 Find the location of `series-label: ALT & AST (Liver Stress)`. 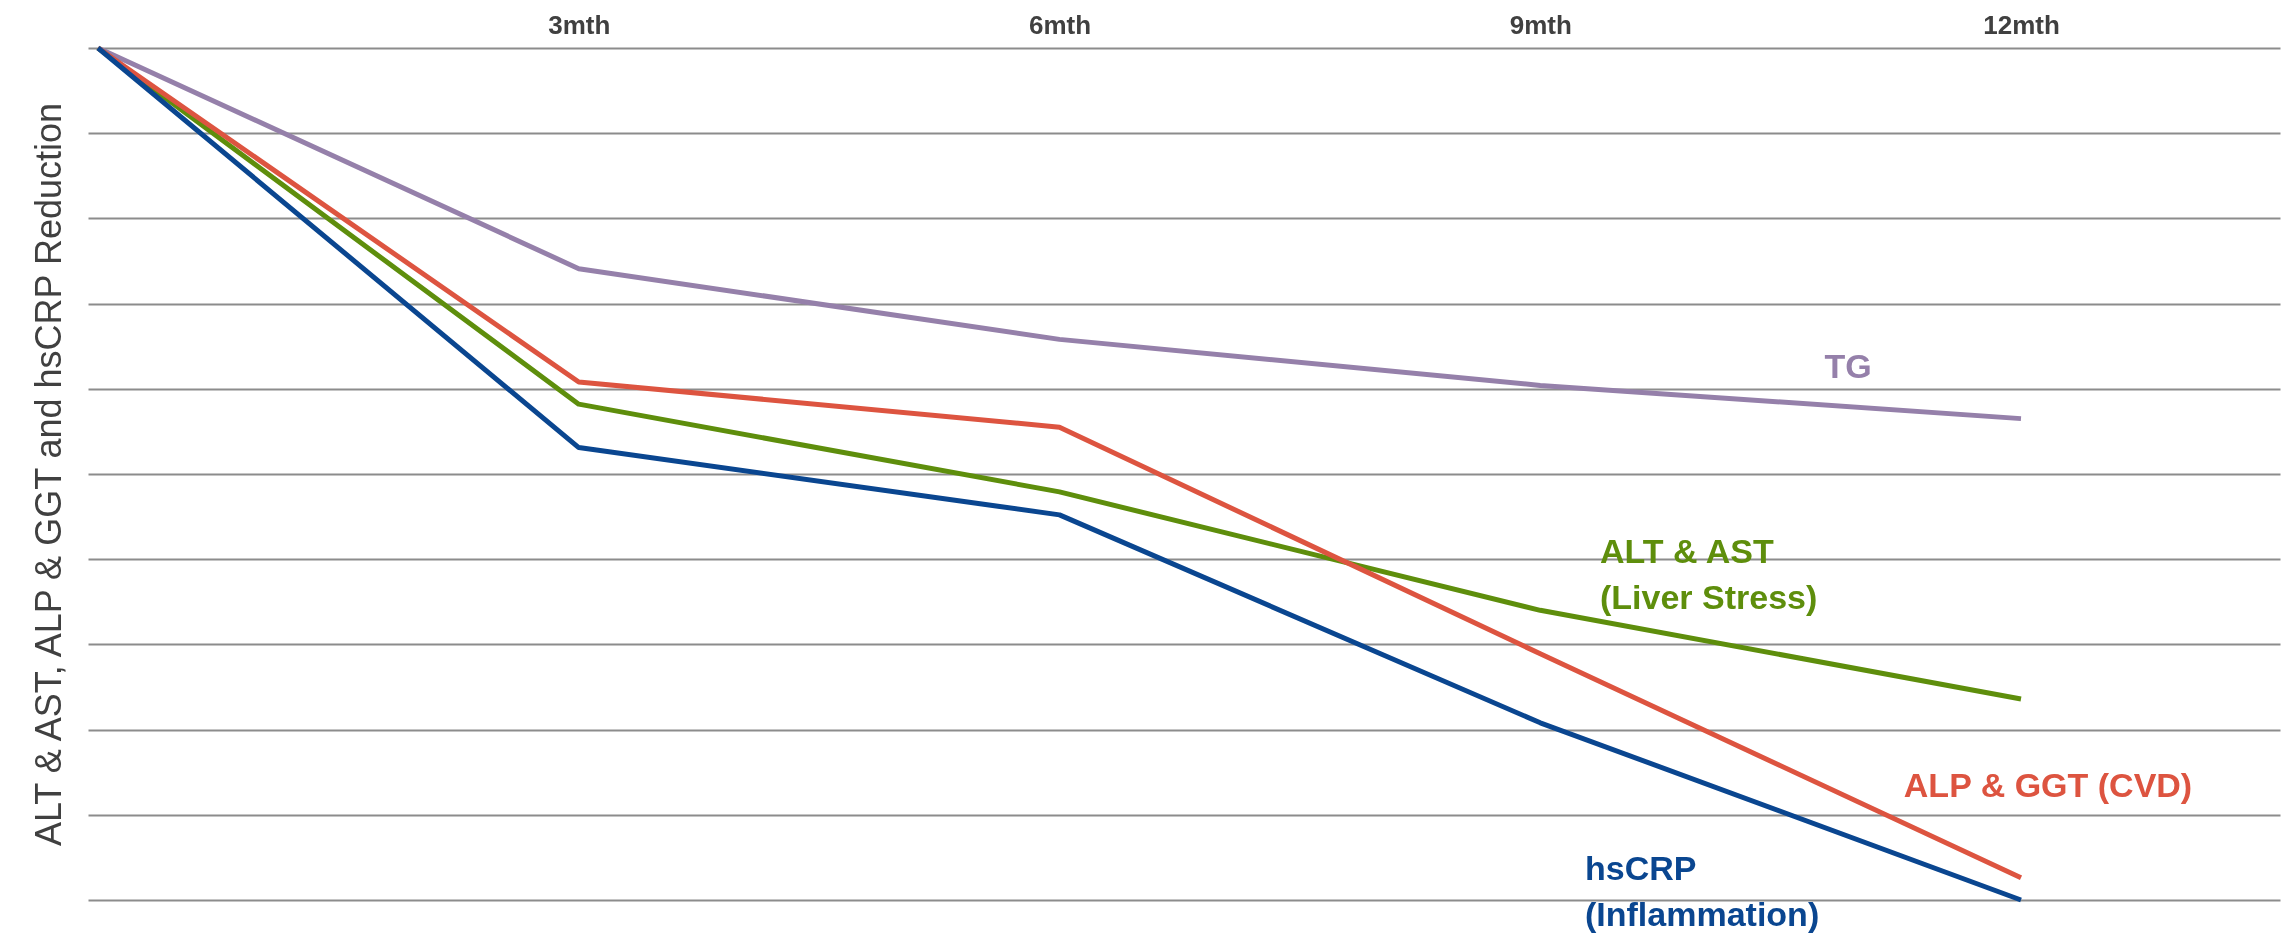

series-label: ALT & AST (Liver Stress) is located at coordinates (1709, 573).